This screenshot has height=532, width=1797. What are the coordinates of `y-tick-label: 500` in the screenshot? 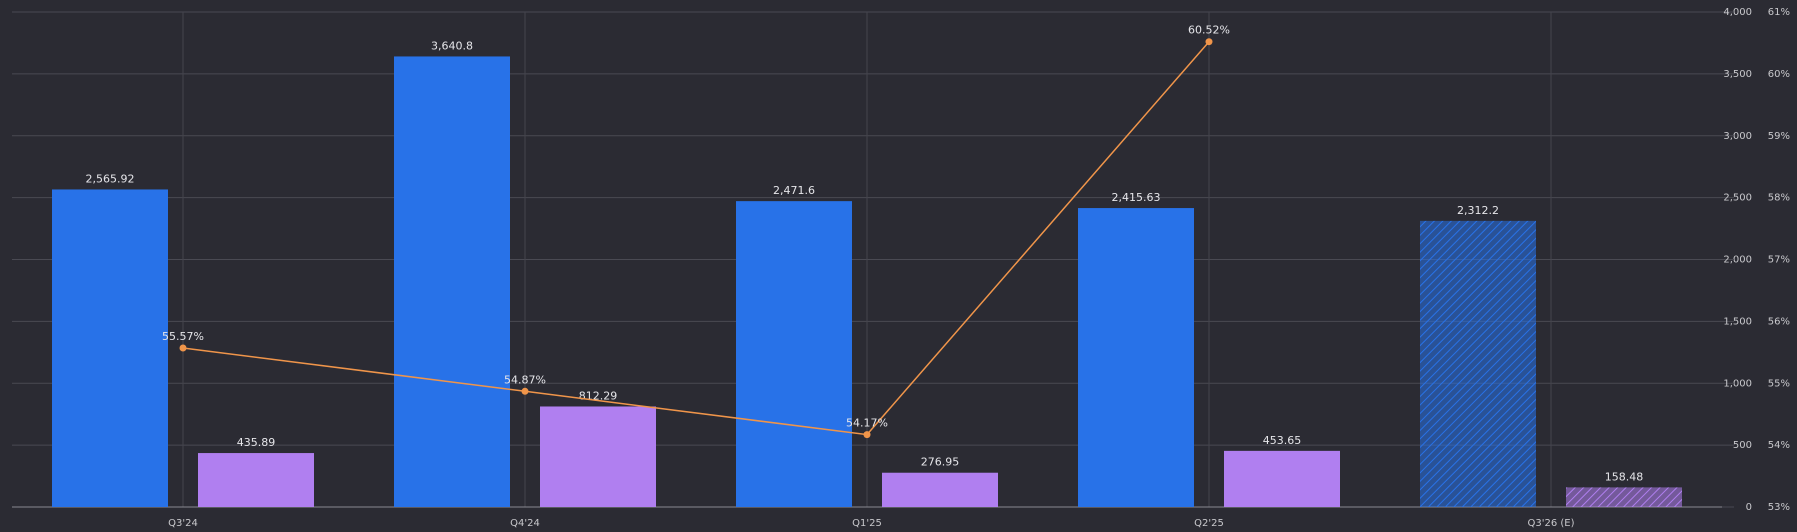 It's located at (1742, 445).